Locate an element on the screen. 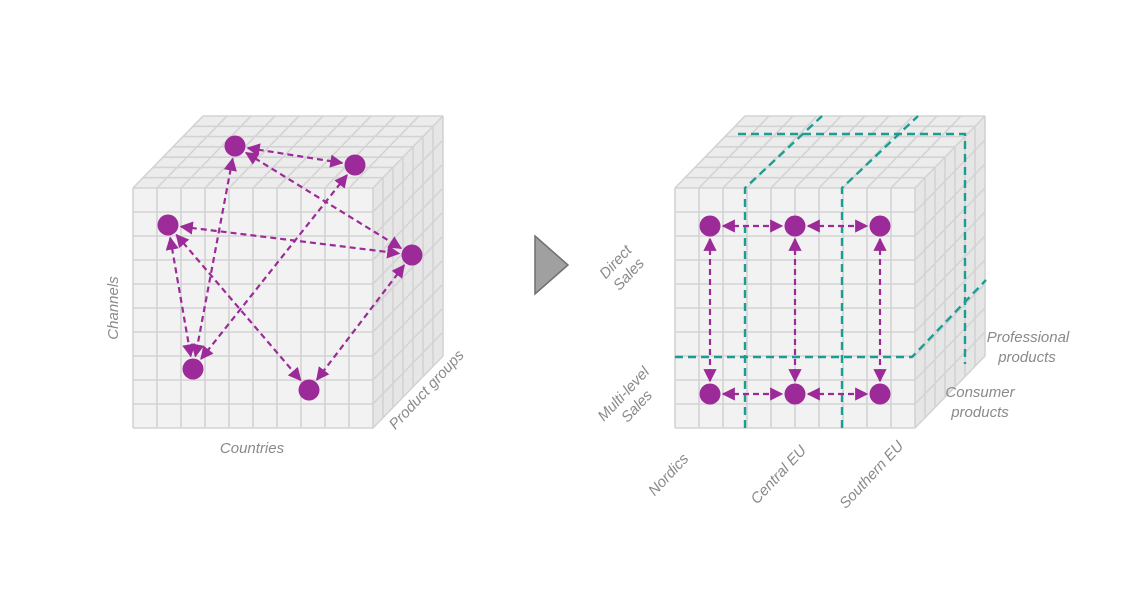 Image resolution: width=1138 pixels, height=595 pixels. row-label-direct-sales: Direct Sales is located at coordinates (622, 267).